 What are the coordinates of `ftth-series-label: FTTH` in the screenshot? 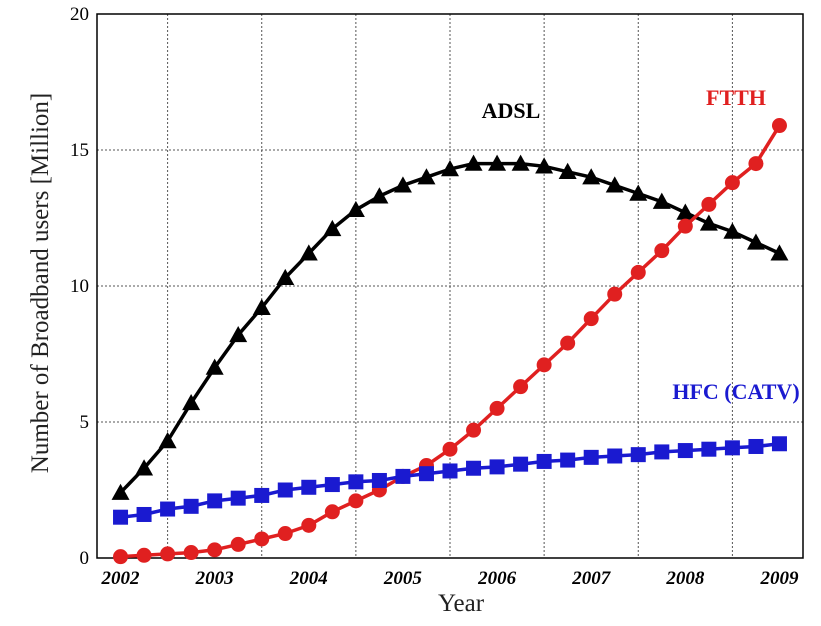 It's located at (736, 97).